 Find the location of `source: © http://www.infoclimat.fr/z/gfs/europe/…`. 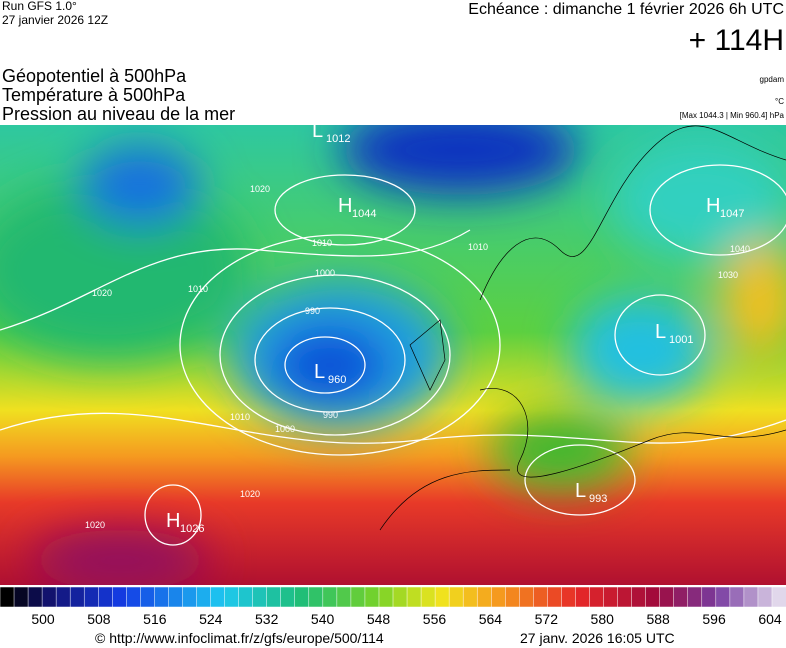

source: © http://www.infoclimat.fr/z/gfs/europe/… is located at coordinates (239, 638).